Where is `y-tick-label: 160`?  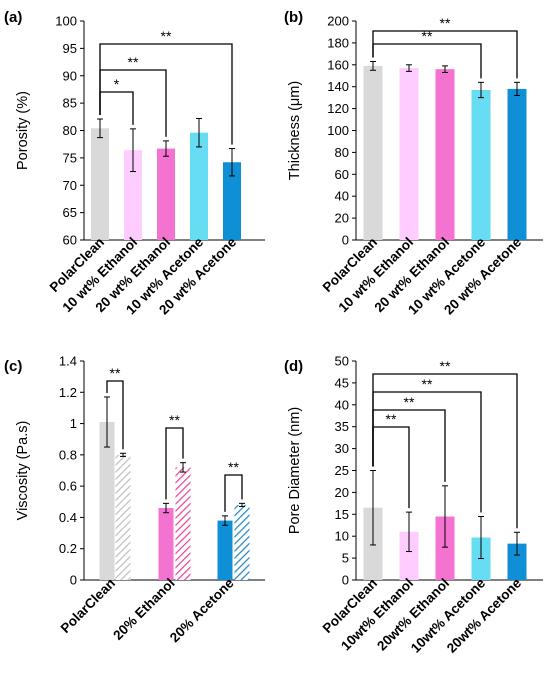
y-tick-label: 160 is located at coordinates (338, 64).